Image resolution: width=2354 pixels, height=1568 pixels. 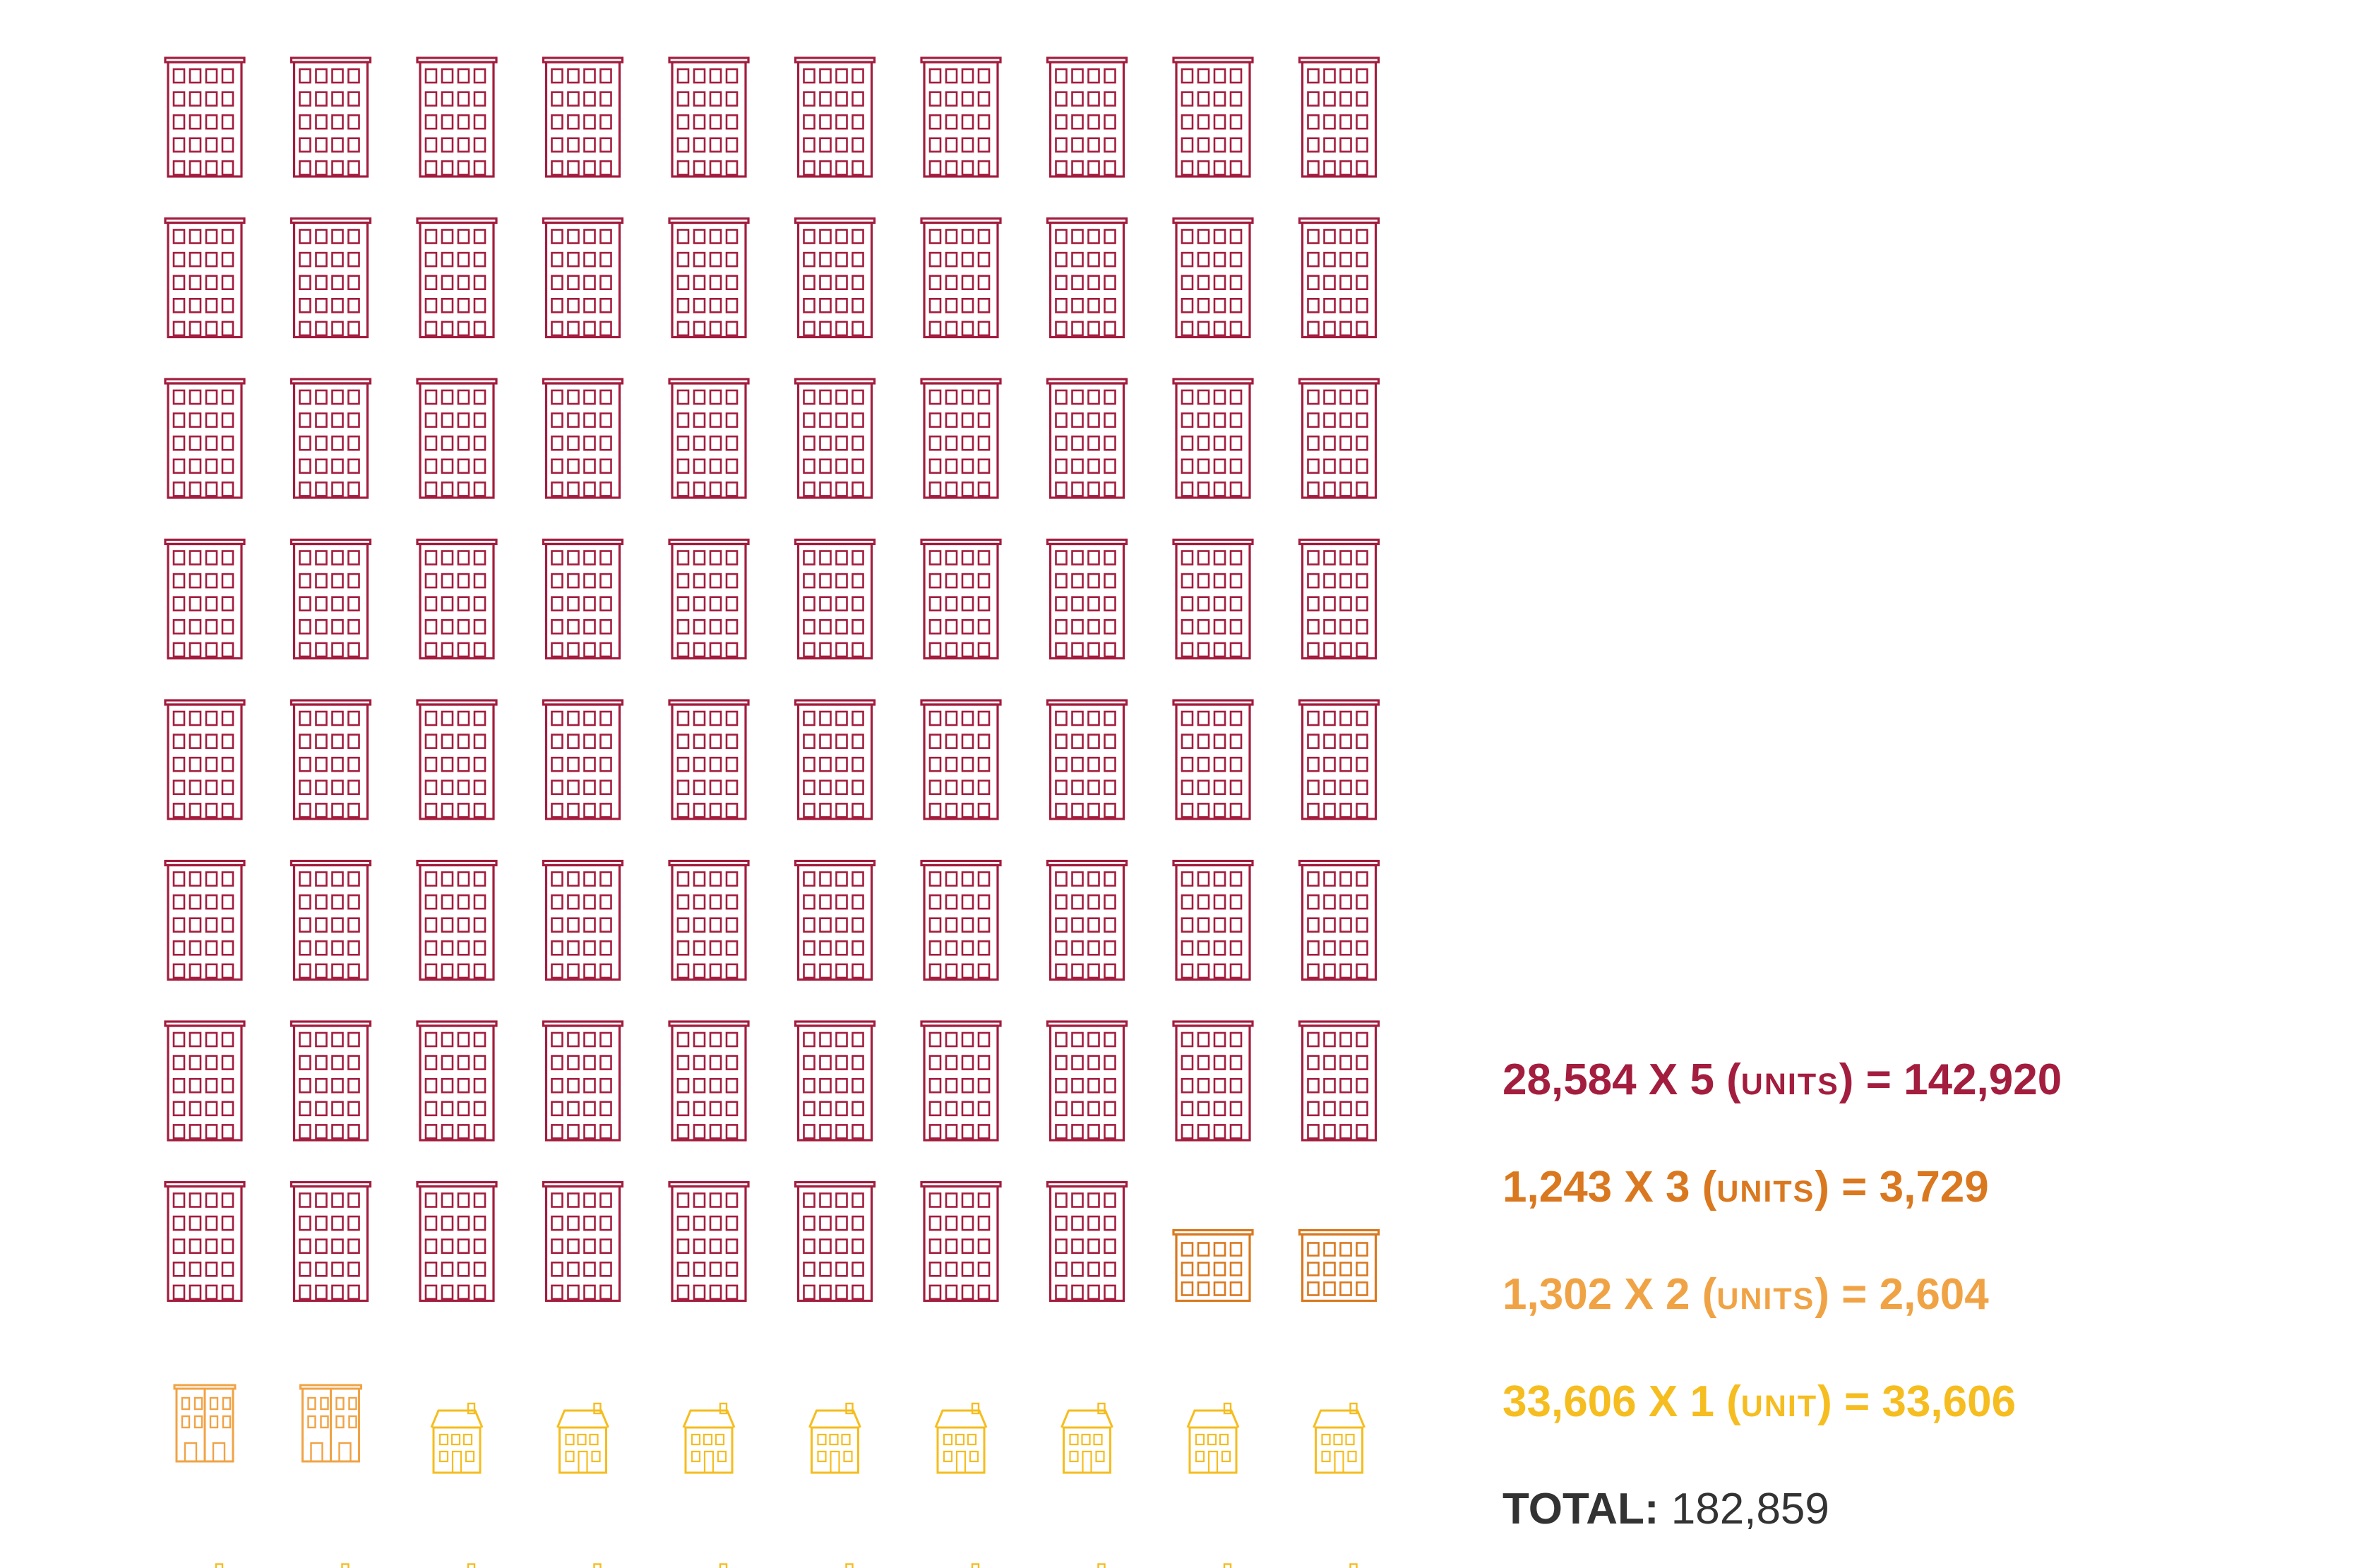 What do you see at coordinates (1766, 1187) in the screenshot?
I see `legend-three-unit-word: units` at bounding box center [1766, 1187].